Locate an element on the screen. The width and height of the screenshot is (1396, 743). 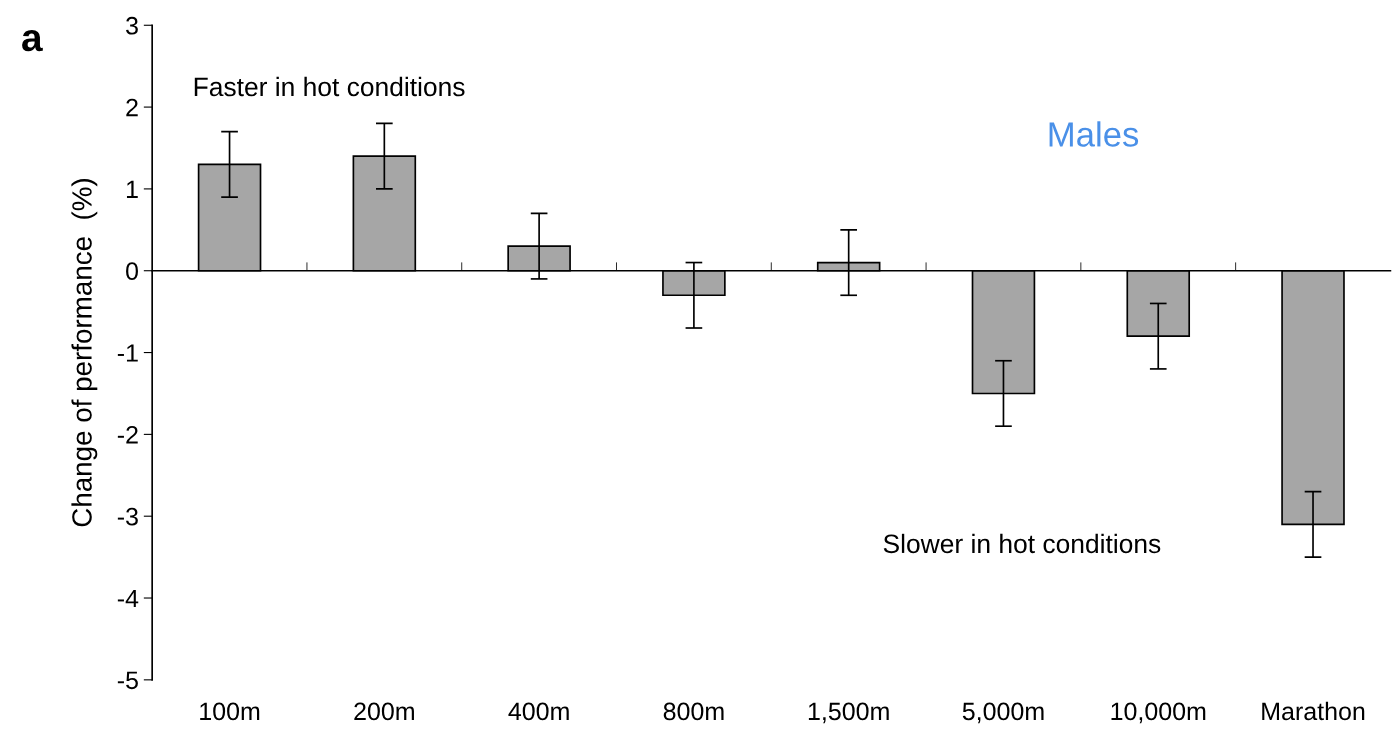
x-tick-label: 5,000m is located at coordinates (1003, 713).